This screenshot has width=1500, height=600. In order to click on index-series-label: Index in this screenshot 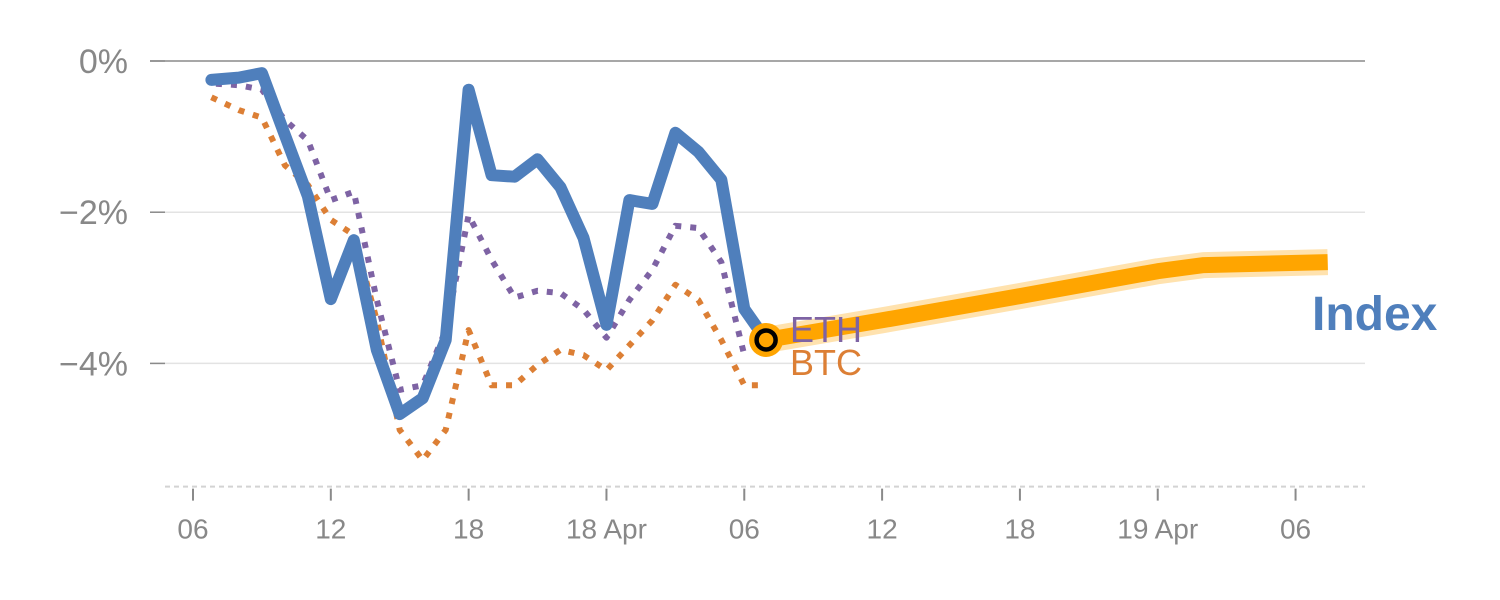, I will do `click(1375, 314)`.